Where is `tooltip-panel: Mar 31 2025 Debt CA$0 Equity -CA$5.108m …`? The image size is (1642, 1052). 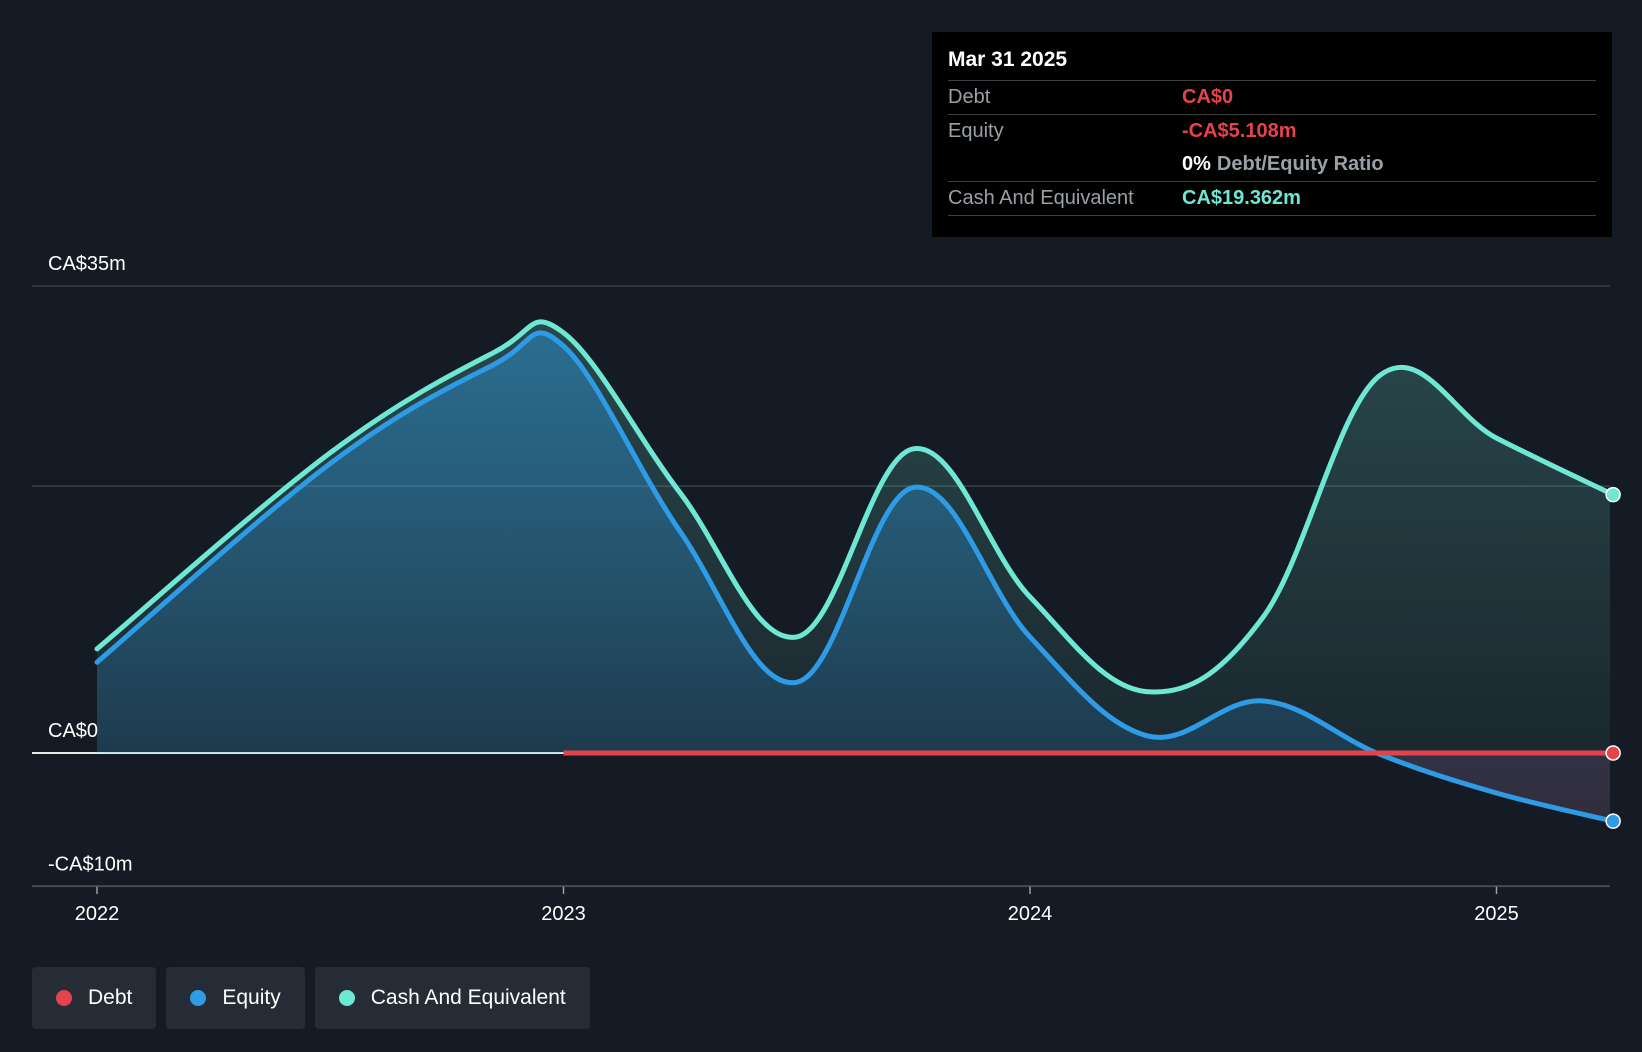 tooltip-panel: Mar 31 2025 Debt CA$0 Equity -CA$5.108m … is located at coordinates (1272, 134).